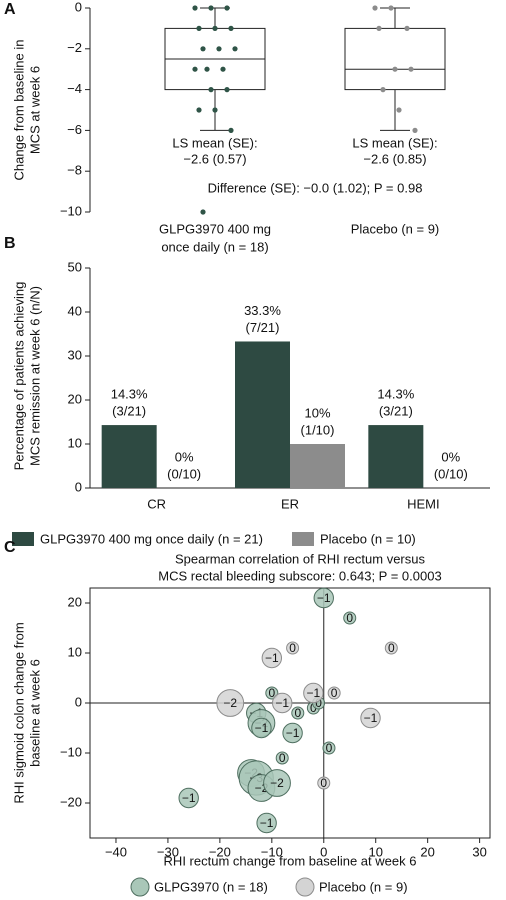 The height and width of the screenshot is (900, 506). I want to click on y-axis-label: baseline at week 6, so click(34, 713).